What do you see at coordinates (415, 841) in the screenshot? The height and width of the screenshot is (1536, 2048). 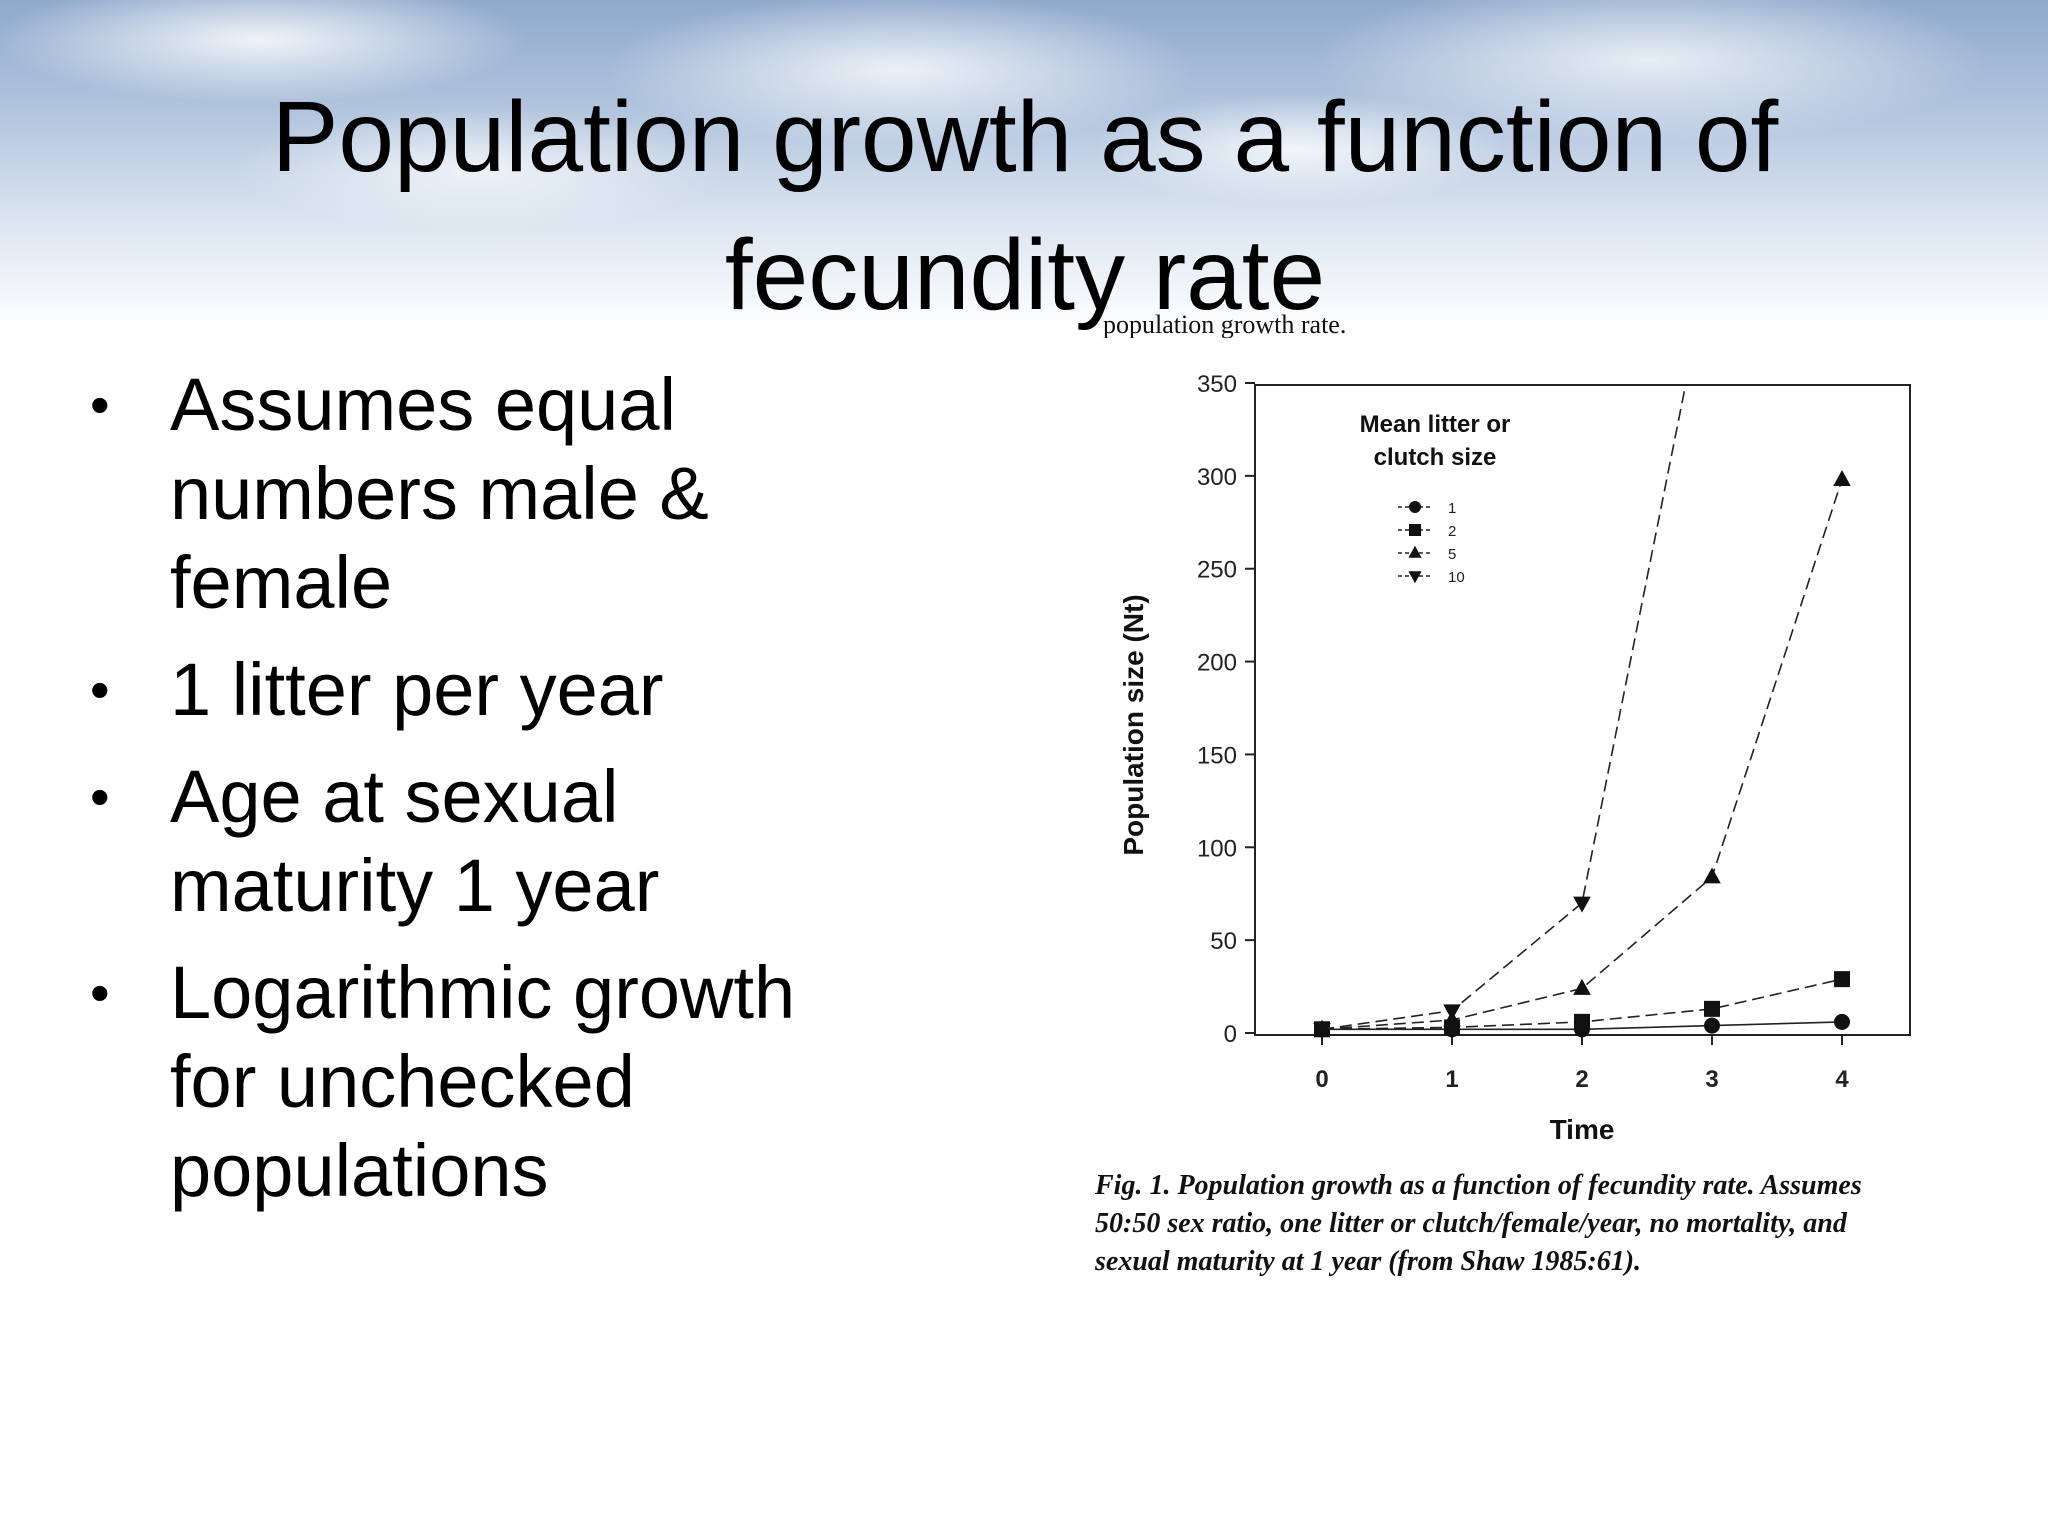 I see `bullet-text: Age at sexual maturity 1 year` at bounding box center [415, 841].